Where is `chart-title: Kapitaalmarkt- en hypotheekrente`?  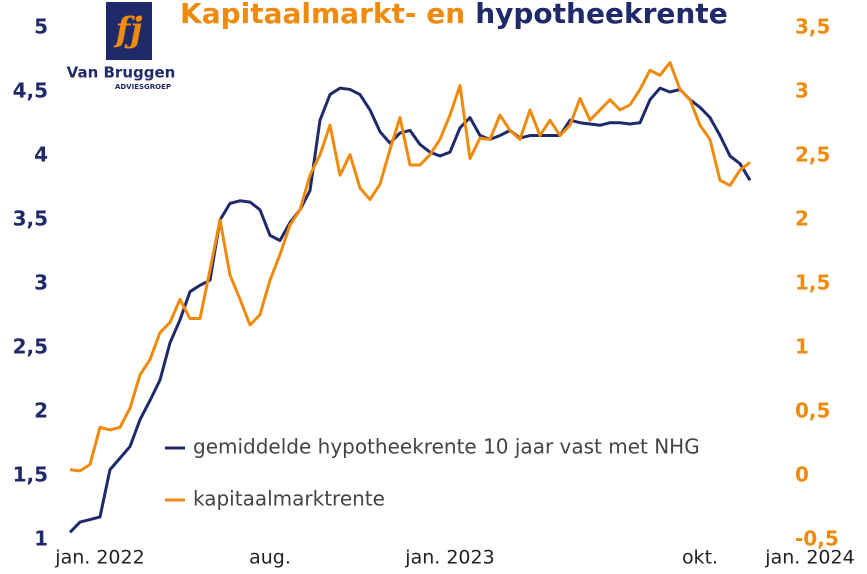
chart-title: Kapitaalmarkt- en hypotheekrente is located at coordinates (454, 15).